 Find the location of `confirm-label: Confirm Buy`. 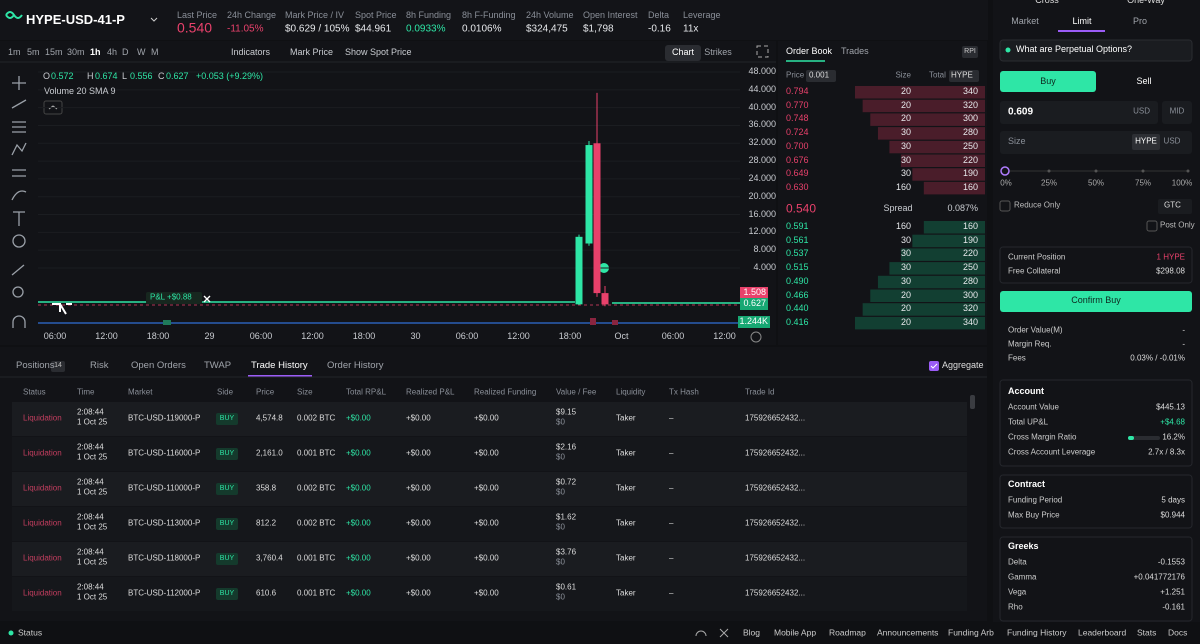

confirm-label: Confirm Buy is located at coordinates (1096, 300).